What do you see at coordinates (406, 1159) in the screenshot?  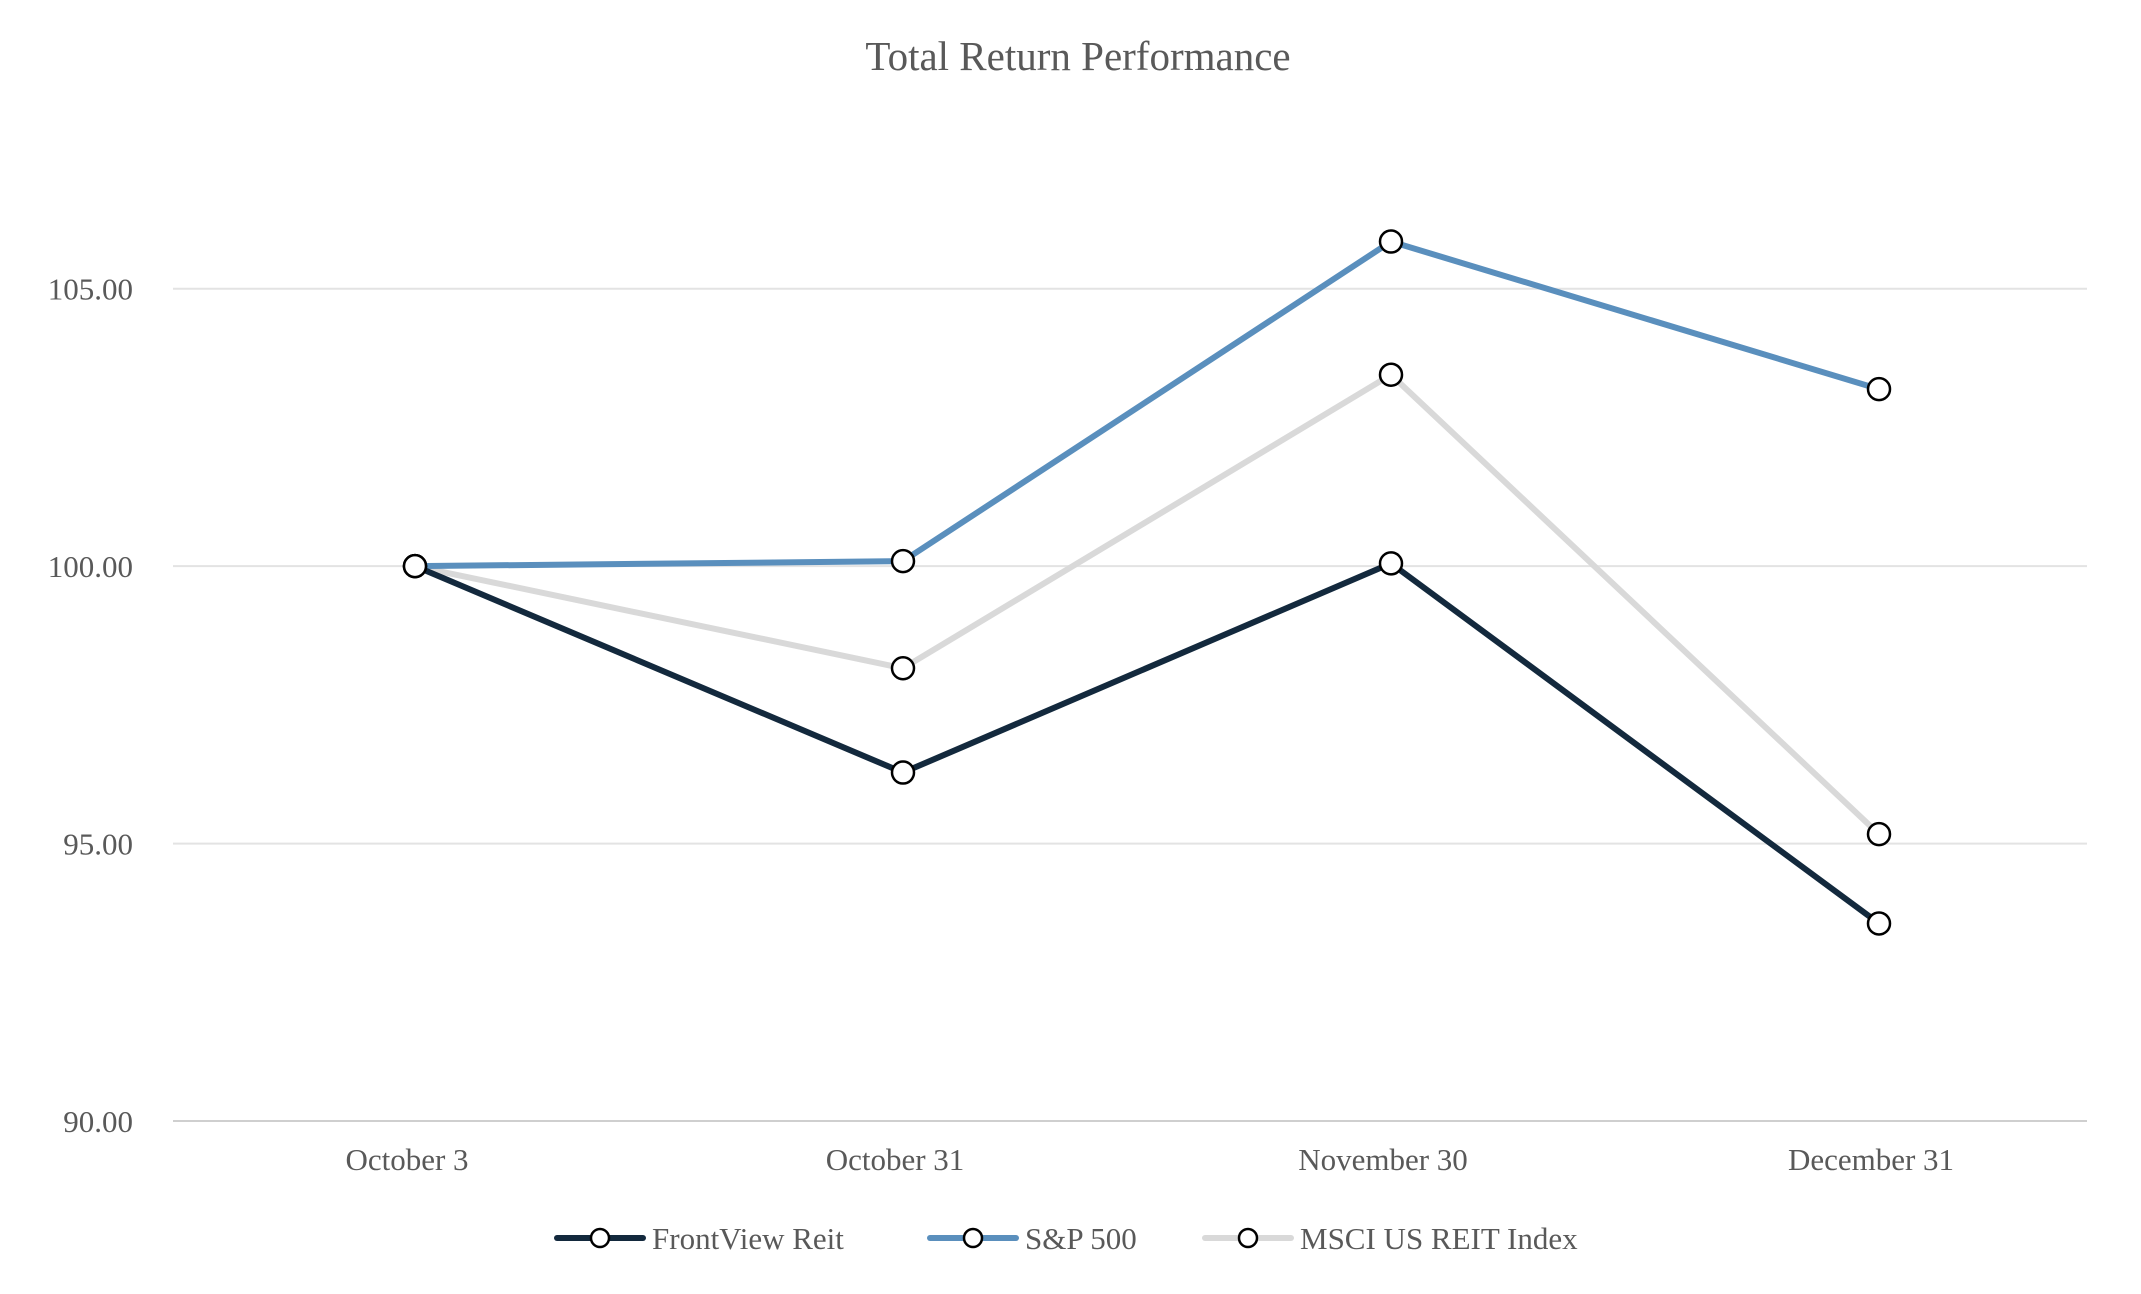 I see `x-tick-label: October 3` at bounding box center [406, 1159].